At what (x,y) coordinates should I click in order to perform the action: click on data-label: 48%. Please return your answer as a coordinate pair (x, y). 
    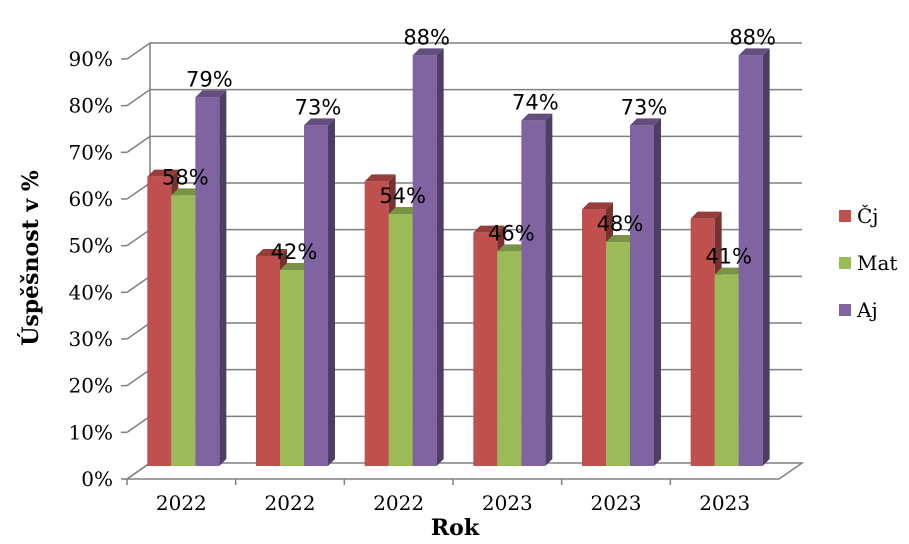
    Looking at the image, I should click on (620, 224).